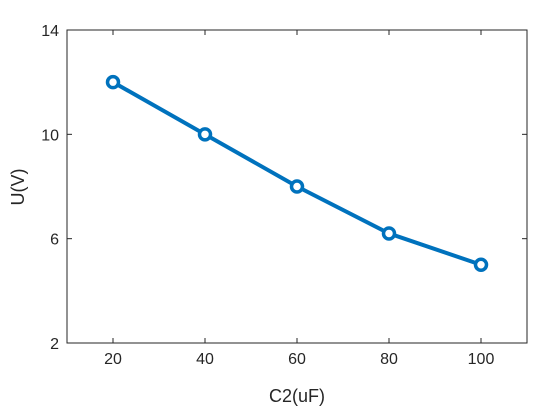 The width and height of the screenshot is (550, 415). What do you see at coordinates (113, 359) in the screenshot?
I see `x-tick-label: 20` at bounding box center [113, 359].